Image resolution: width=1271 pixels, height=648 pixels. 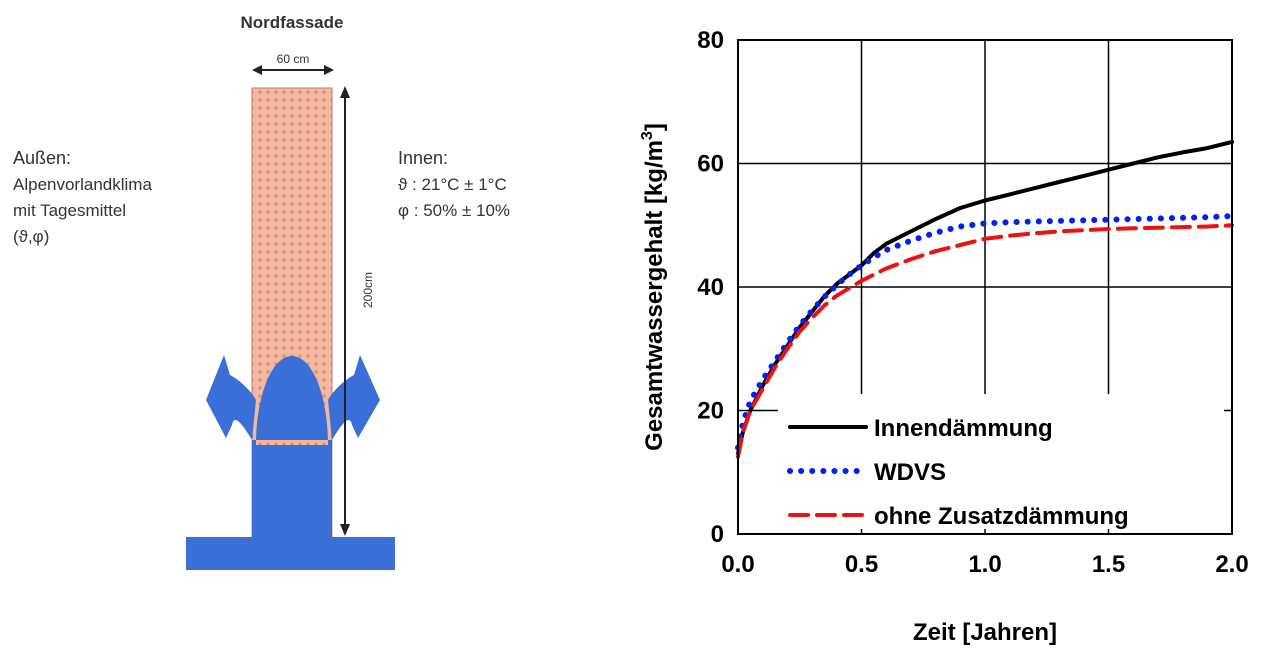 I want to click on legend-label: Innendämmung, so click(x=963, y=428).